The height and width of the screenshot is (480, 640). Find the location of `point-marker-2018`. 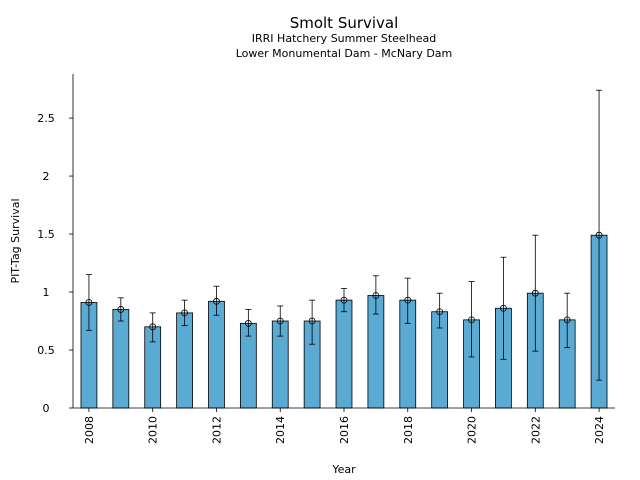

point-marker-2018 is located at coordinates (408, 300).